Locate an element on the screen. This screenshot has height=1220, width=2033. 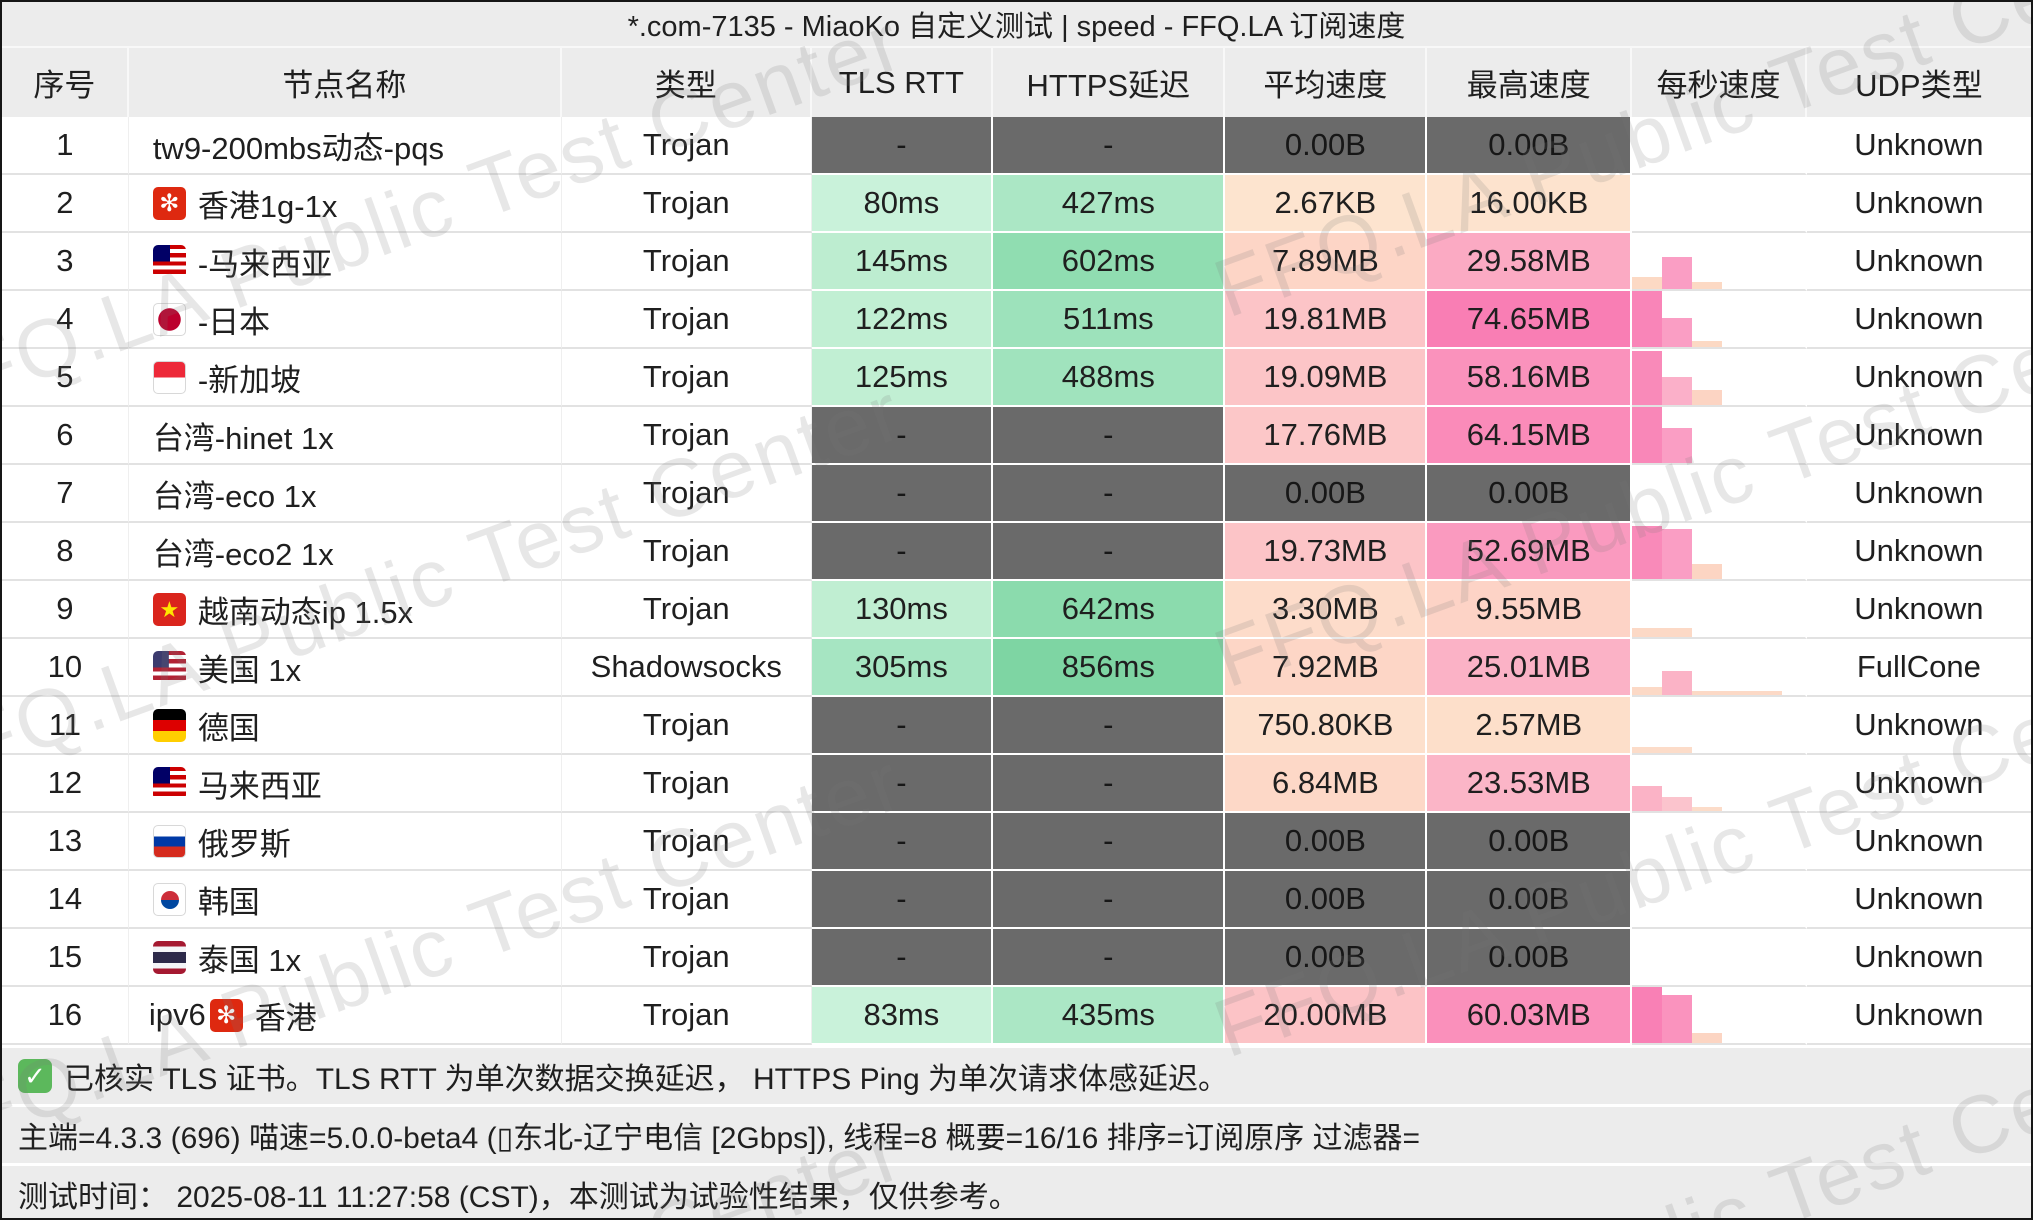
node-name-cell: tw9-200mbs动态-pqs is located at coordinates (345, 146).